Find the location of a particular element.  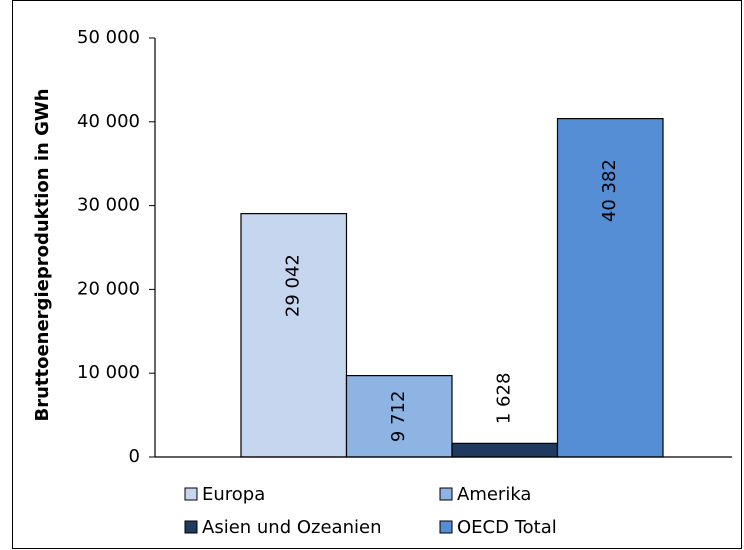

legend-label: OECD Total is located at coordinates (507, 527).